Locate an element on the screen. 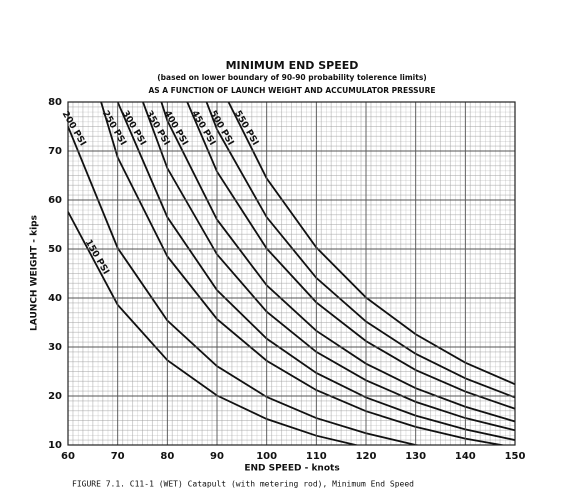 This screenshot has width=580, height=500. x-tick-label: 100 is located at coordinates (266, 456).